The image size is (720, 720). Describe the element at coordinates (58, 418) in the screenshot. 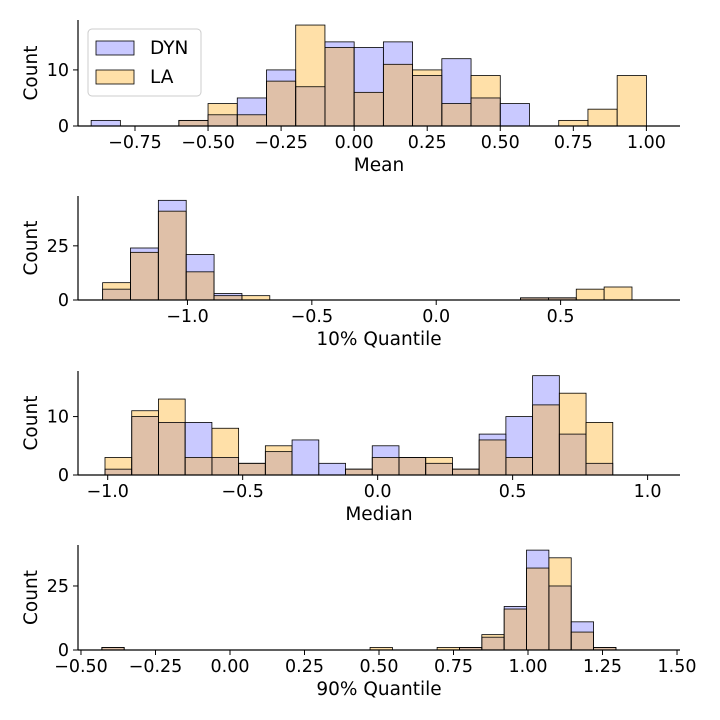

I see `y-tick-label: 10` at that location.